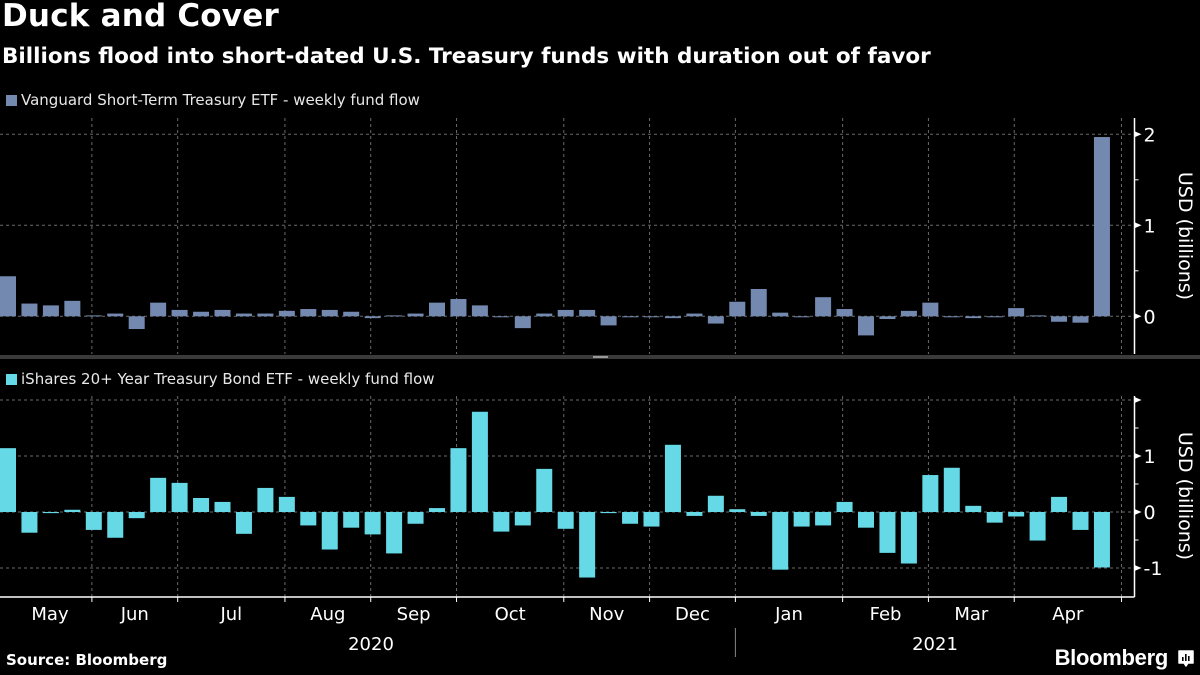 The image size is (1200, 675). Describe the element at coordinates (50, 614) in the screenshot. I see `x-tick-label: May` at that location.